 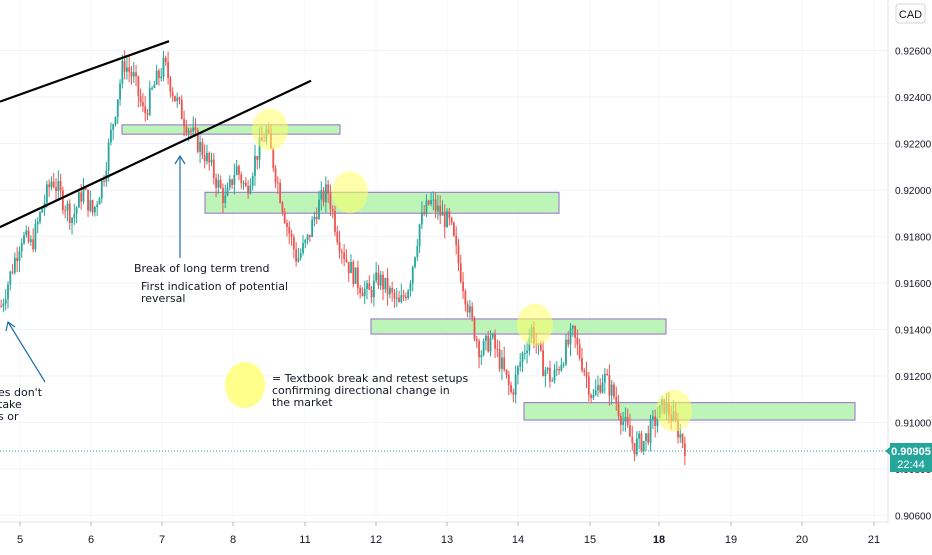 I want to click on time-axis: 5 6 7 8 11 12 13 14 15 18 19 20 21, so click(x=444, y=533).